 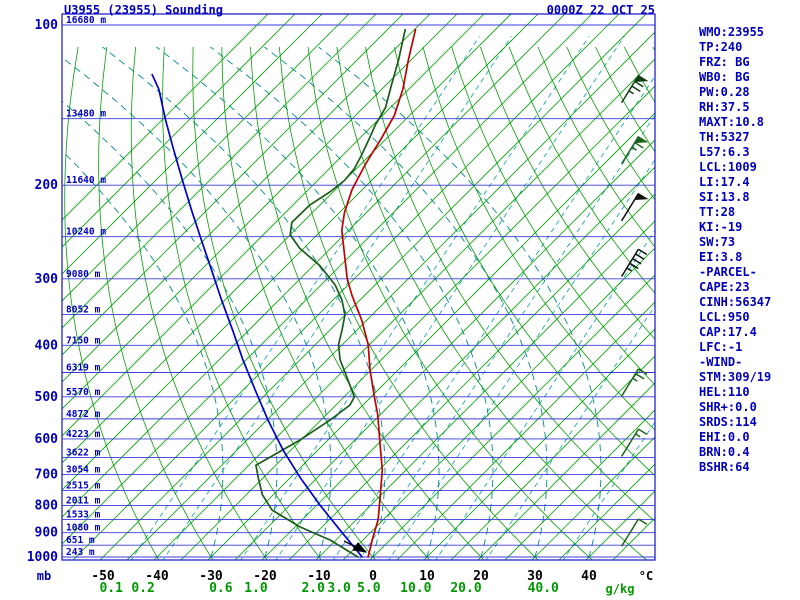 I want to click on index-line: SHR+:0.0, so click(x=728, y=407).